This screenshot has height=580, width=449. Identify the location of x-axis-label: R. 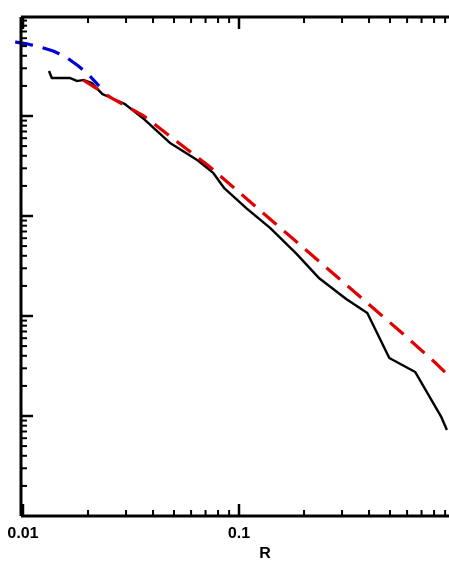
(265, 553).